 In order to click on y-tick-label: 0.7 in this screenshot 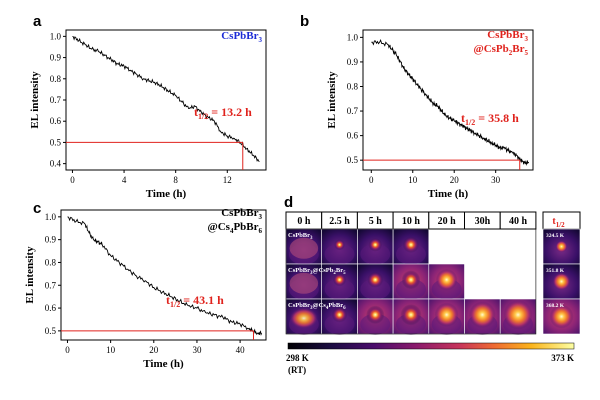, I will do `click(51, 285)`.